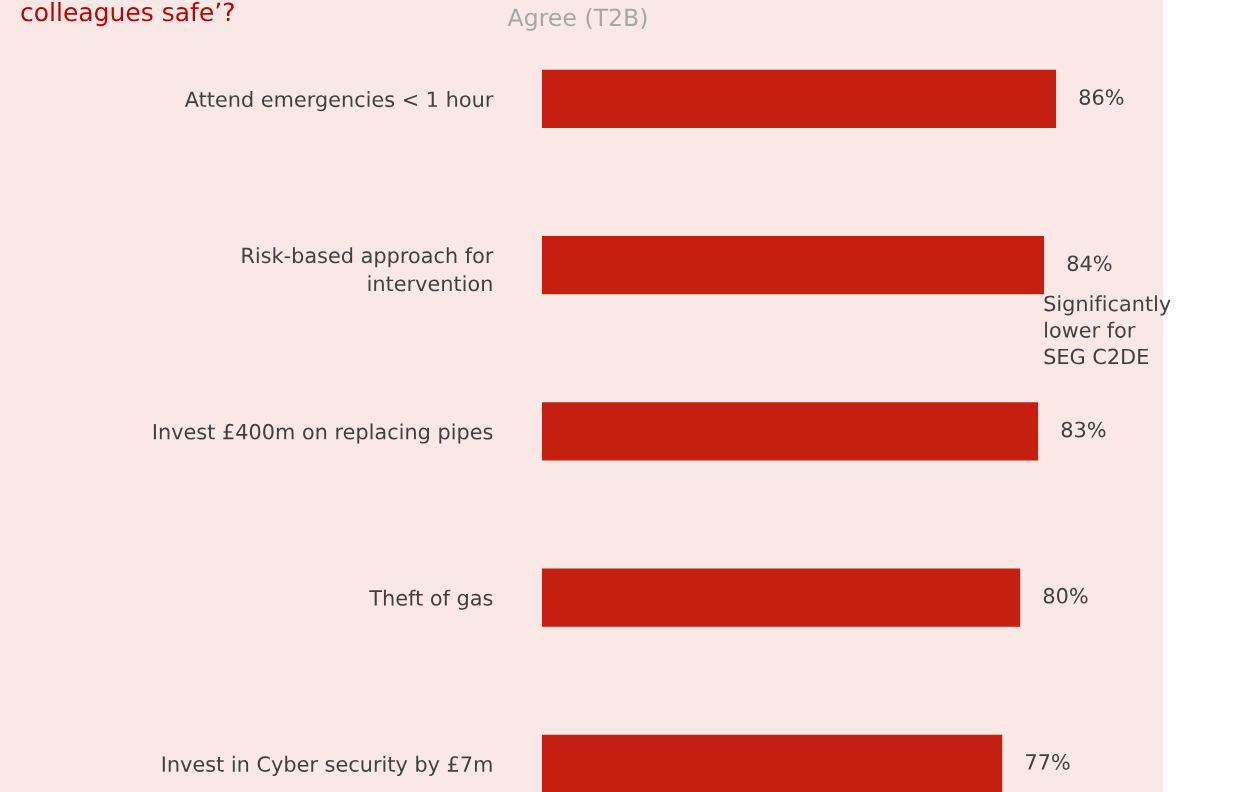 This screenshot has width=1234, height=792. I want to click on y-tick-label: Risk-based approach for intervention, so click(368, 269).